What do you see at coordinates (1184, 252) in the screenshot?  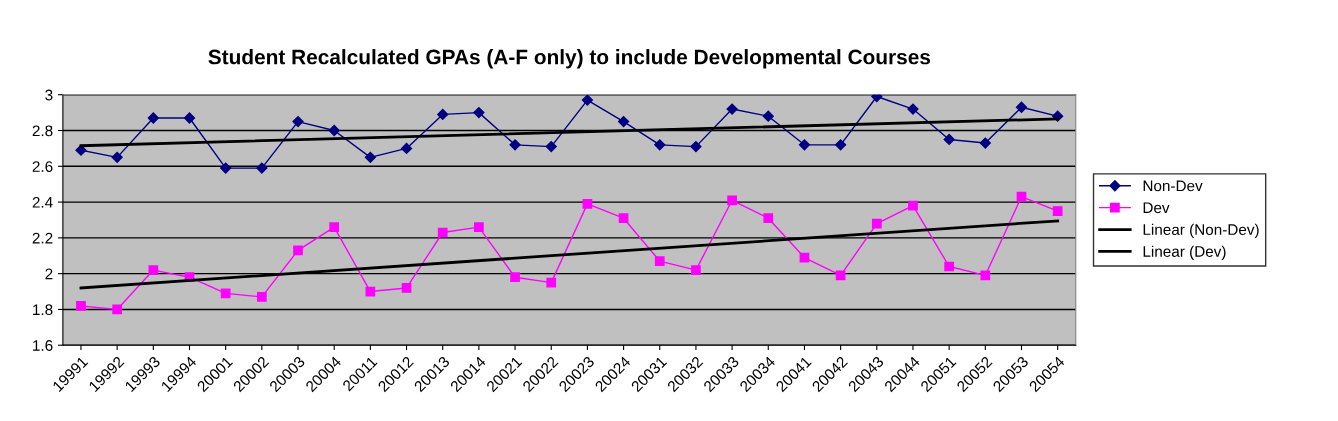 I see `legend-label: Linear (Dev)` at bounding box center [1184, 252].